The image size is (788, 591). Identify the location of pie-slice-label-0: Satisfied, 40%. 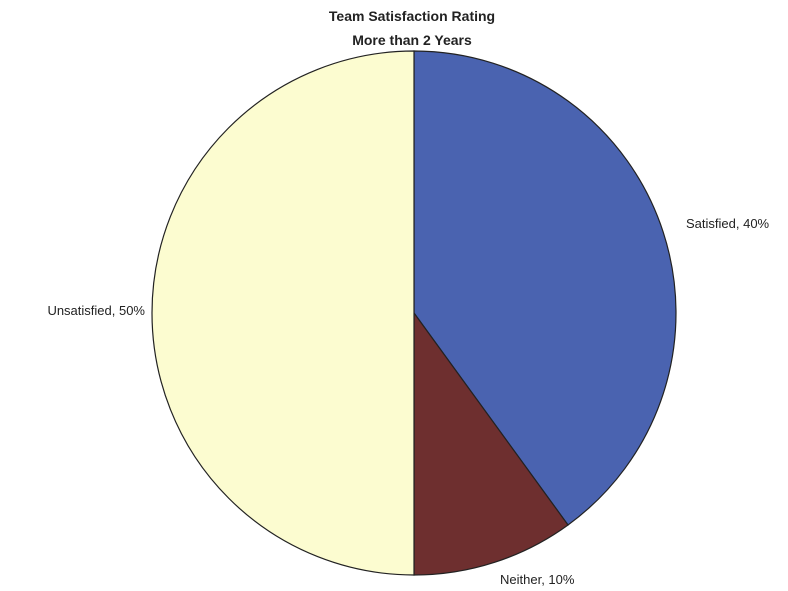
(728, 223).